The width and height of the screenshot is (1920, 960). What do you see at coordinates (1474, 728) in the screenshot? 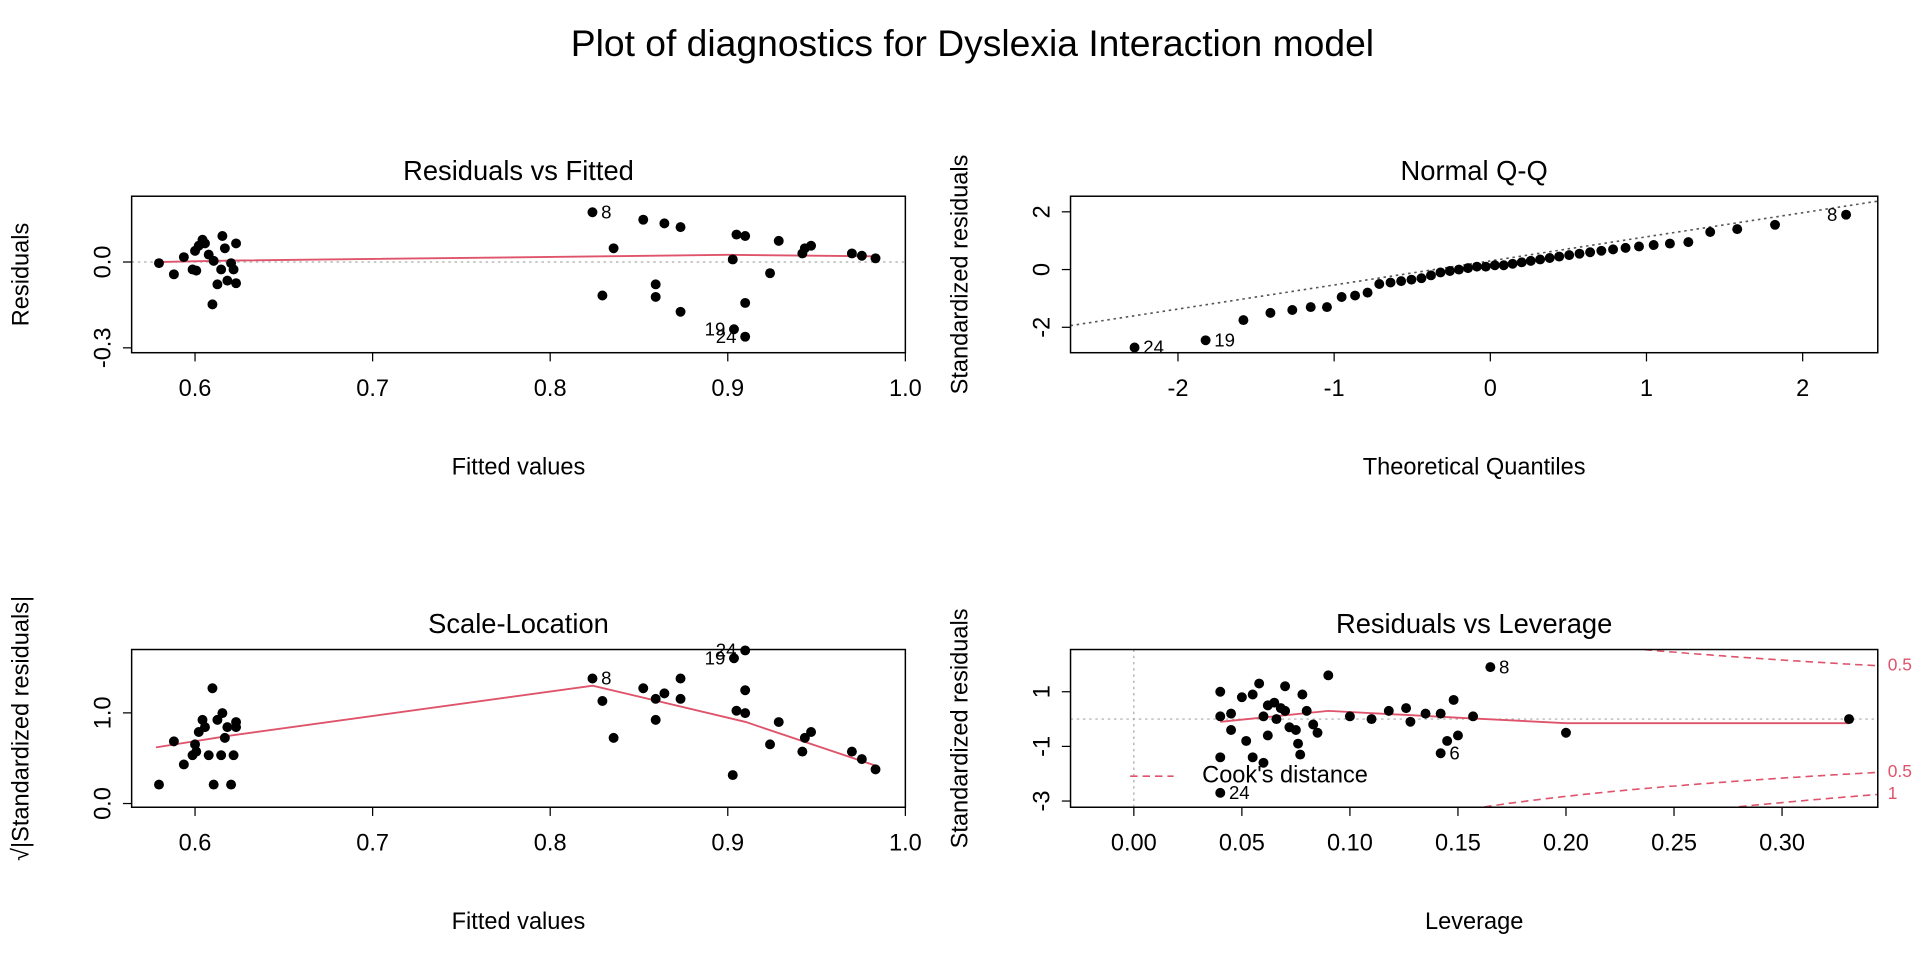
I see `plot-area` at bounding box center [1474, 728].